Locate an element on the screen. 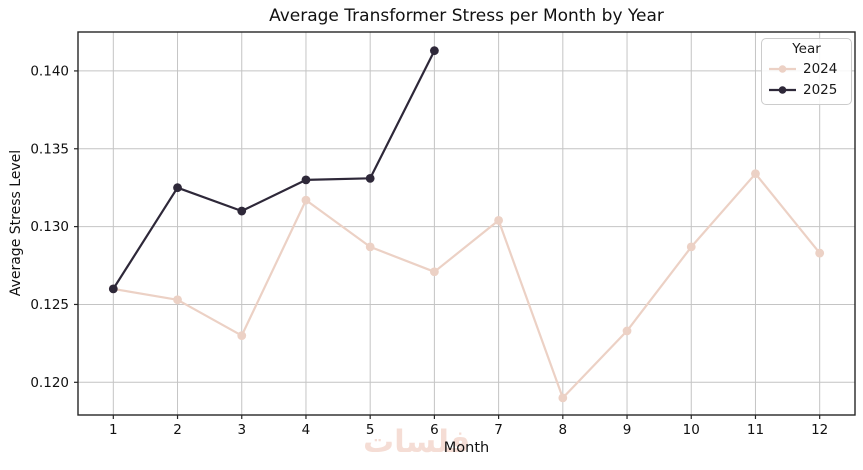  y-tick-label: 0.130 is located at coordinates (49, 227).